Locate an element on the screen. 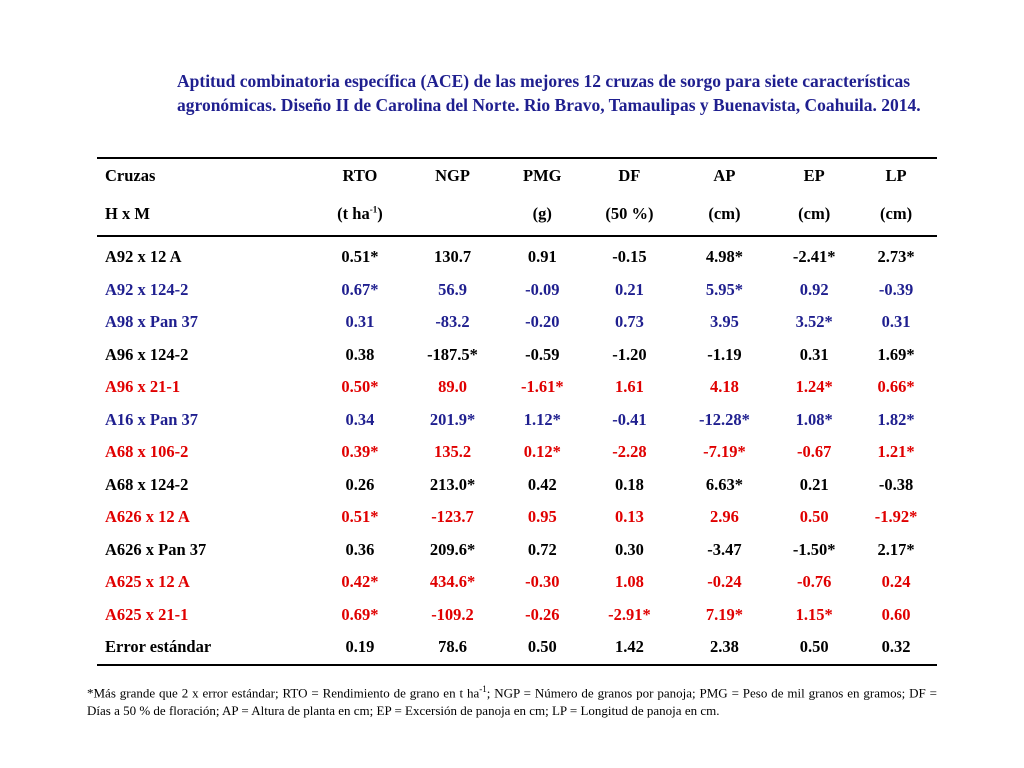 The width and height of the screenshot is (1024, 768). value-cell: 0.72 is located at coordinates (542, 549).